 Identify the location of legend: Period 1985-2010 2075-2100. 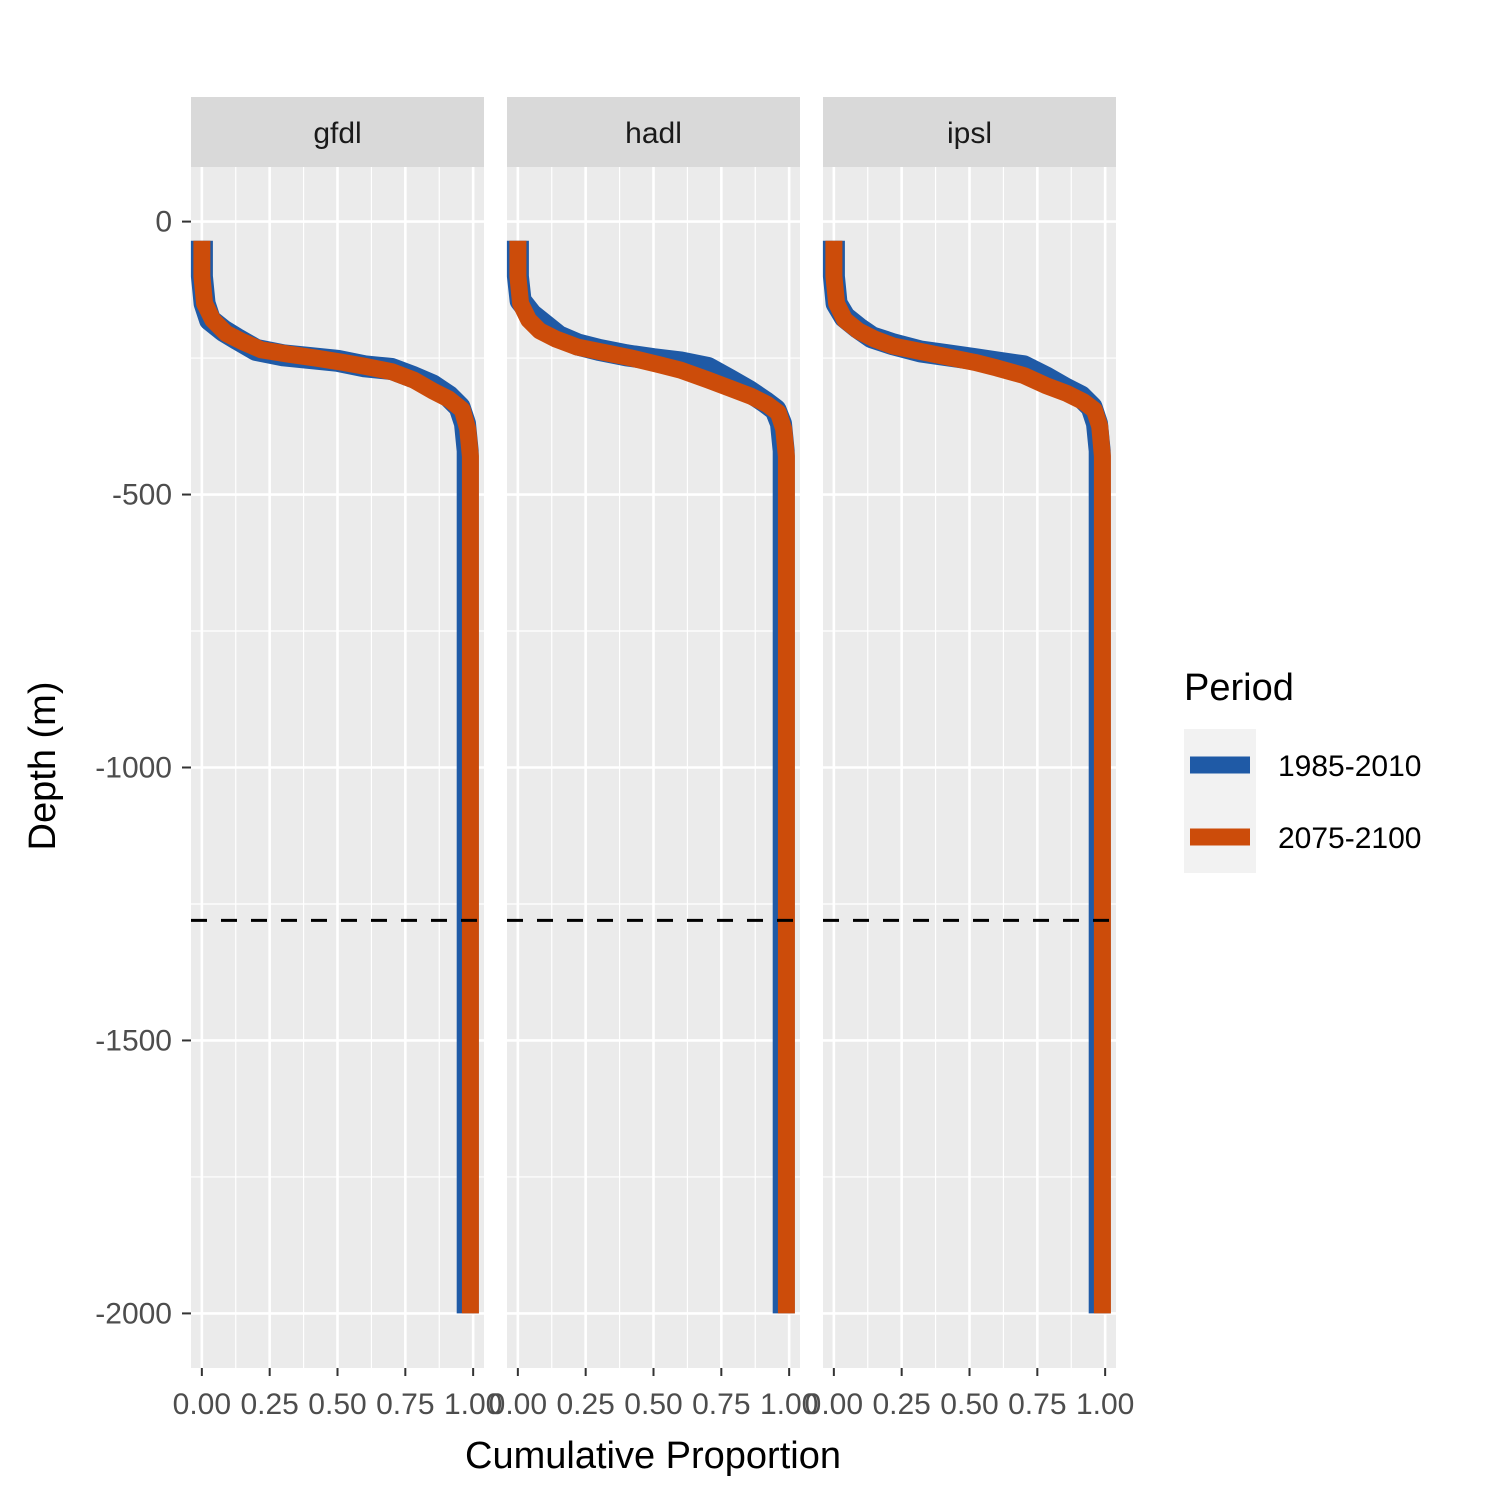
(1302, 770).